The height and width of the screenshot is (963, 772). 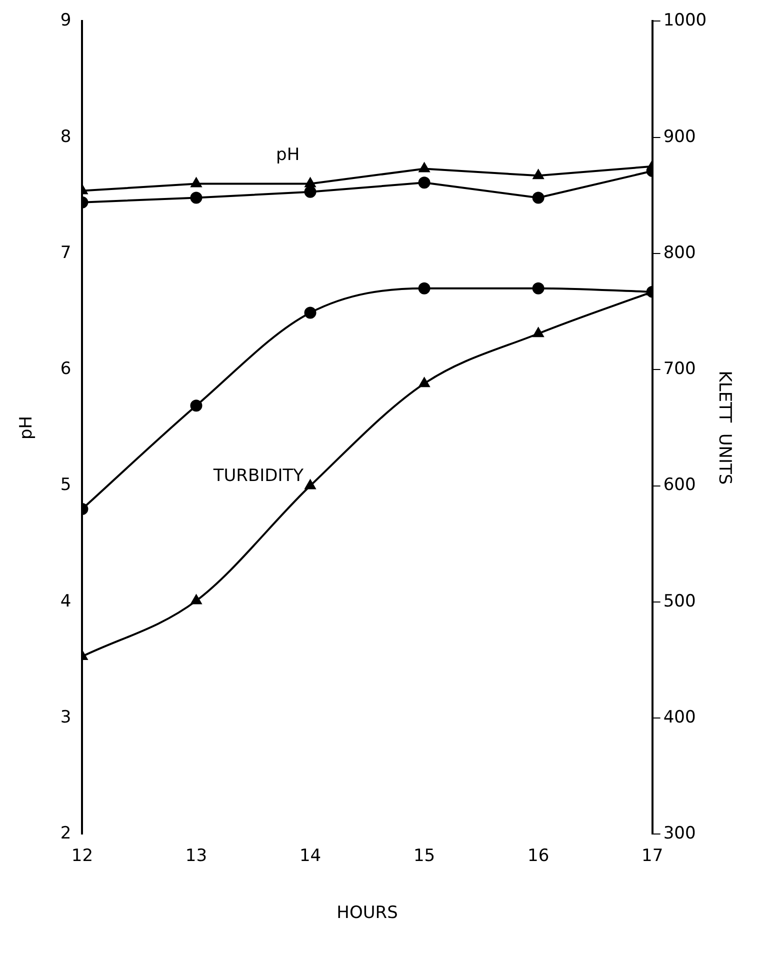 What do you see at coordinates (679, 485) in the screenshot?
I see `y2-tick-label: 600` at bounding box center [679, 485].